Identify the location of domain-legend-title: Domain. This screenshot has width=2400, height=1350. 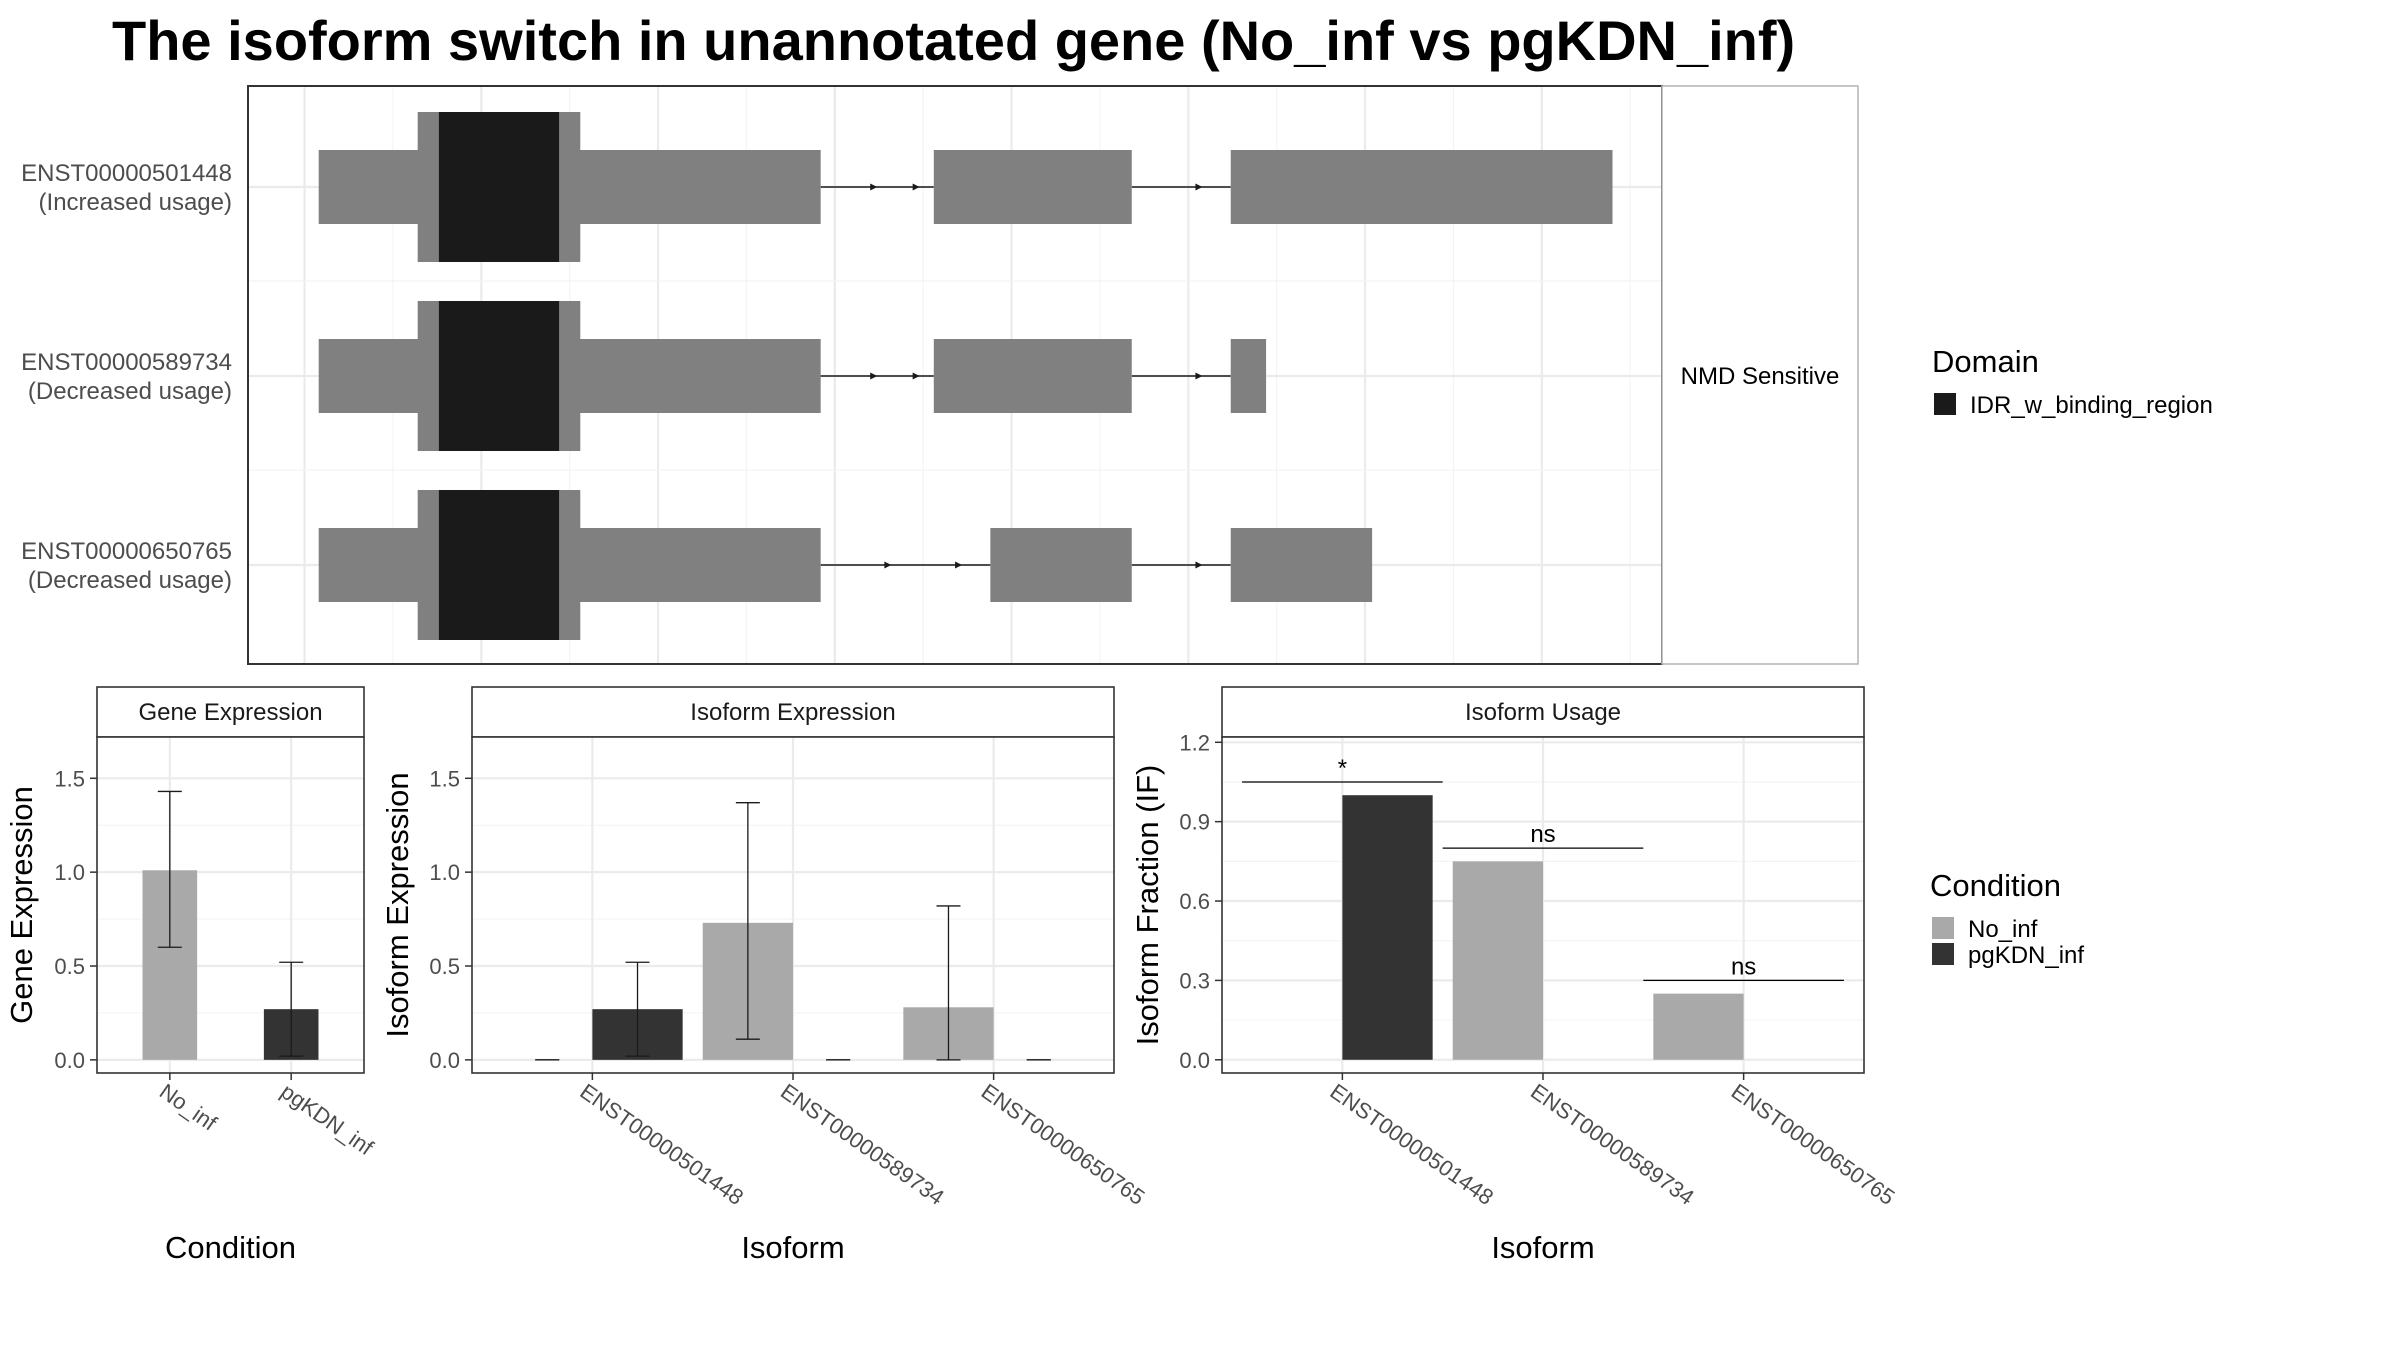
(1985, 361).